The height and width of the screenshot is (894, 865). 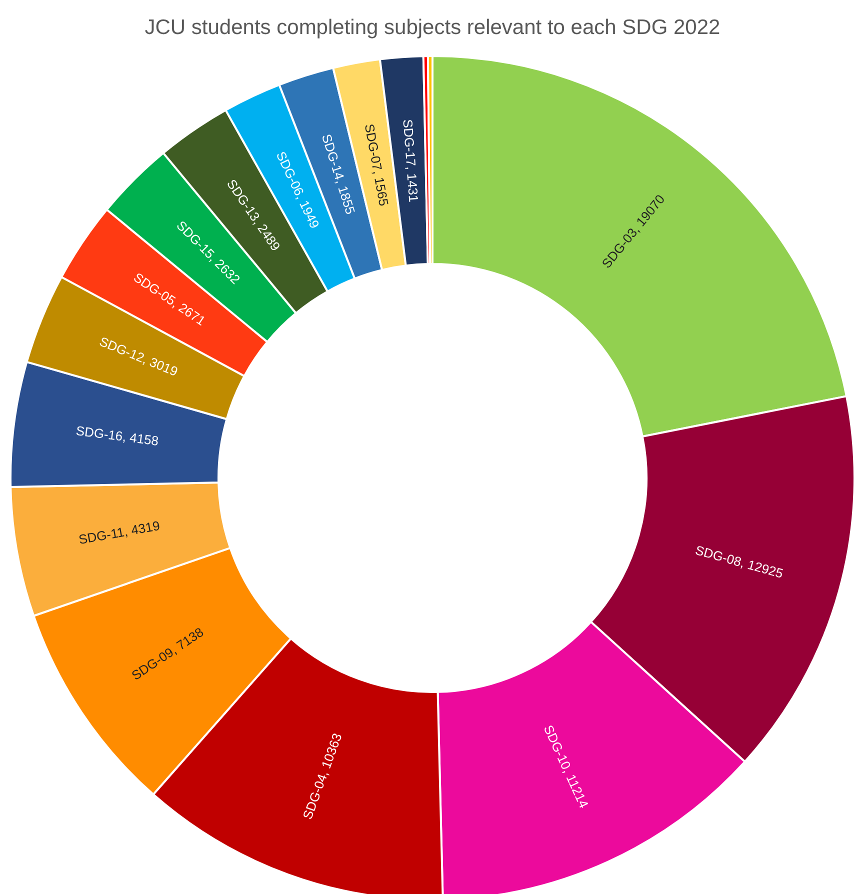 I want to click on slice-label: SDG-11, so click(x=102, y=536).